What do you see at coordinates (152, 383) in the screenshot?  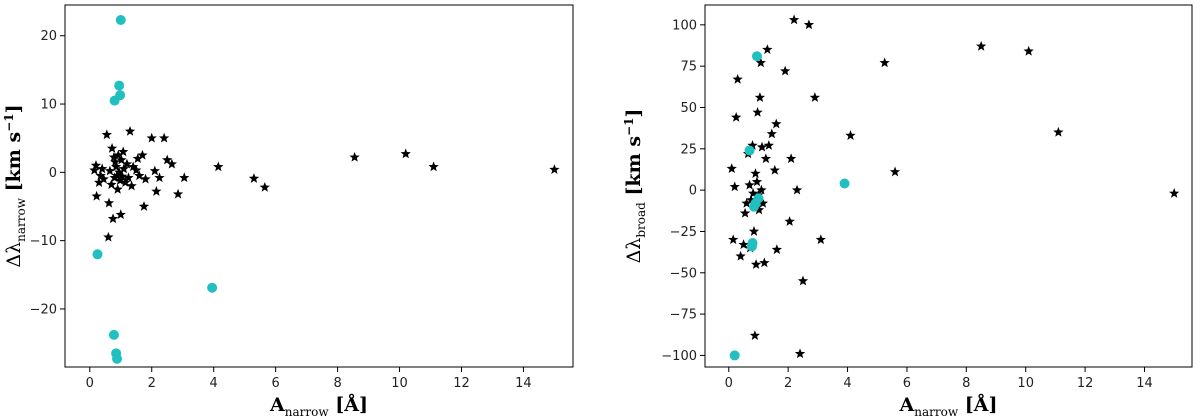 I see `x-tick-label: 2` at bounding box center [152, 383].